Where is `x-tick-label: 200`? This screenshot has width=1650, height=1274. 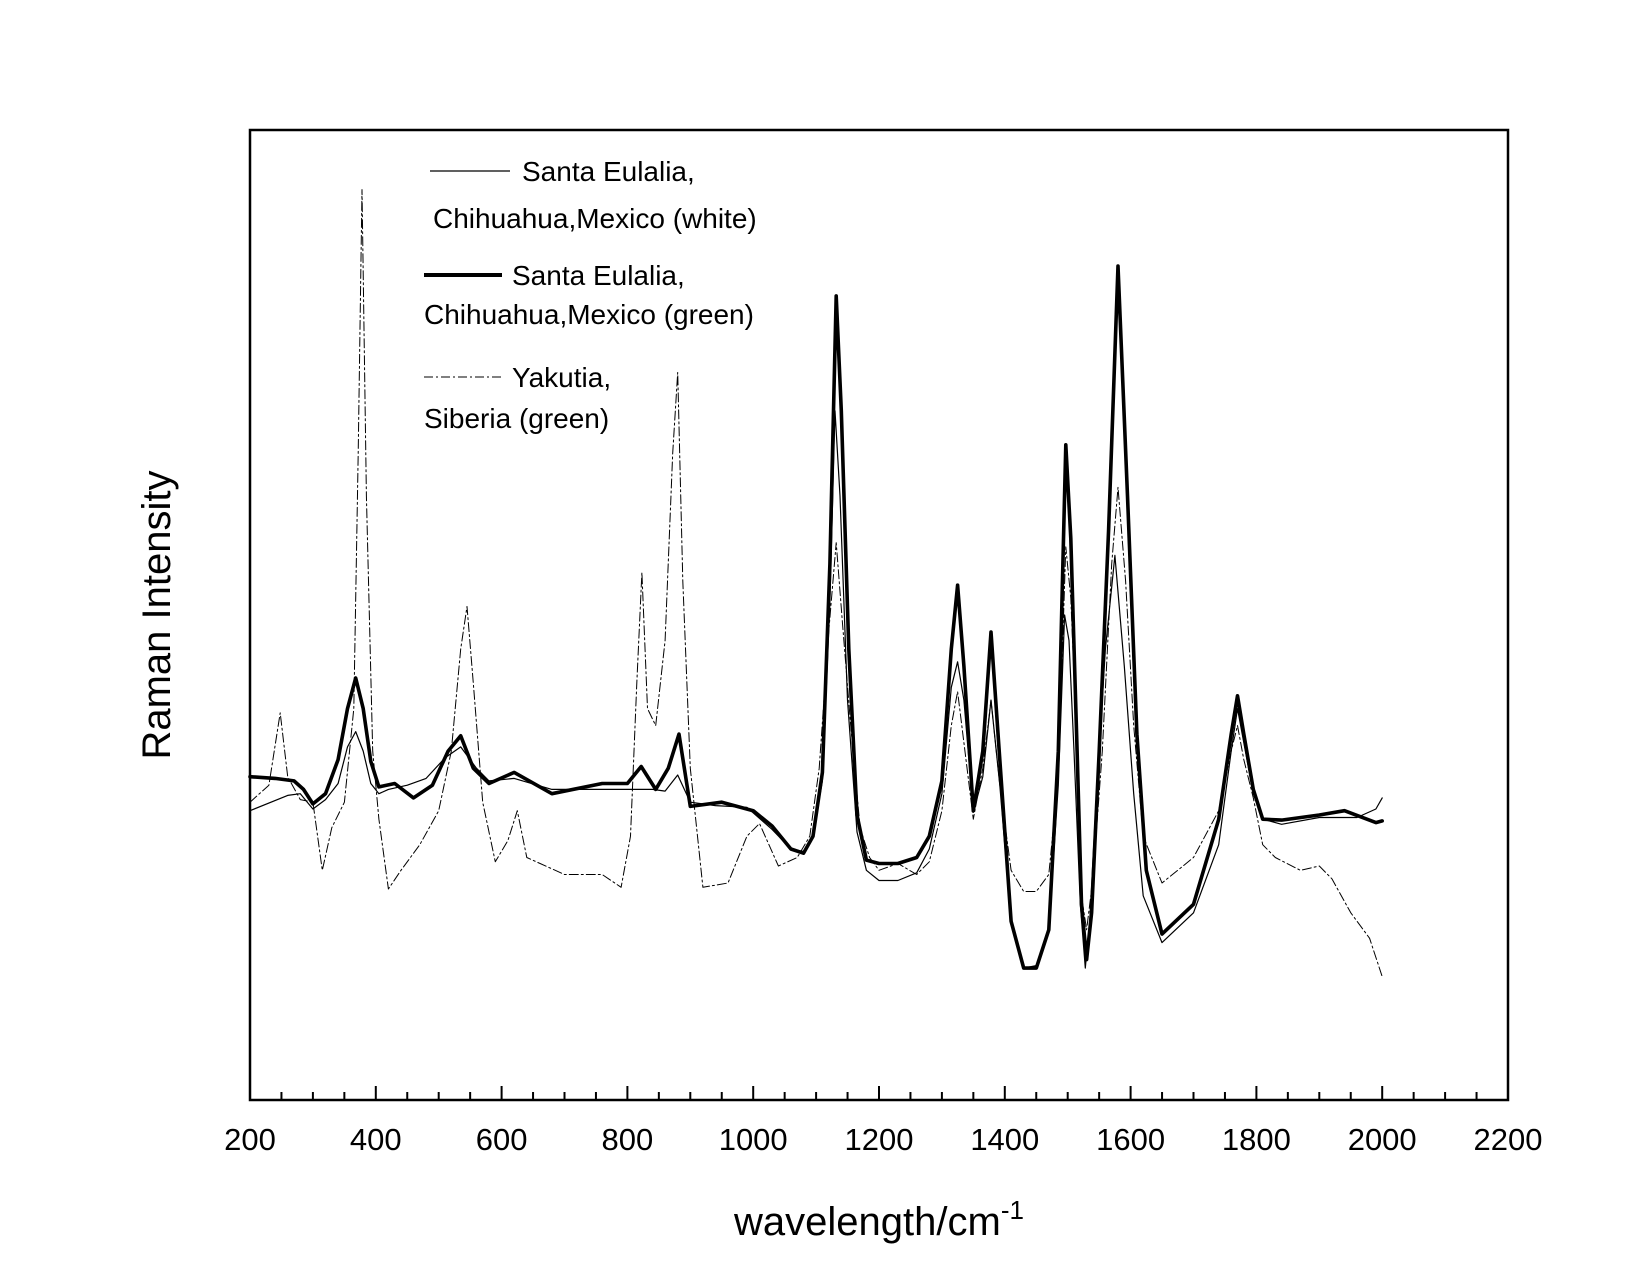
x-tick-label: 200 is located at coordinates (250, 1139).